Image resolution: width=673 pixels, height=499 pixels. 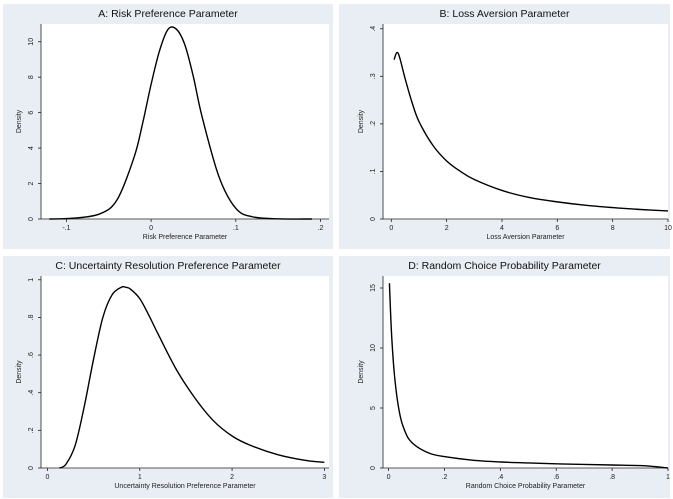 What do you see at coordinates (31, 317) in the screenshot?
I see `y-tick-label: .8` at bounding box center [31, 317].